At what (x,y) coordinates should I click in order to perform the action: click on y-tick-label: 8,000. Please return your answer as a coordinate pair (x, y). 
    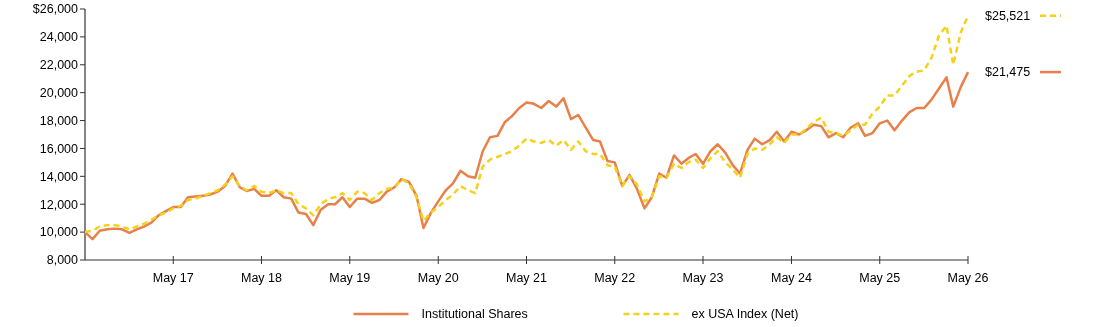
    Looking at the image, I should click on (62, 260).